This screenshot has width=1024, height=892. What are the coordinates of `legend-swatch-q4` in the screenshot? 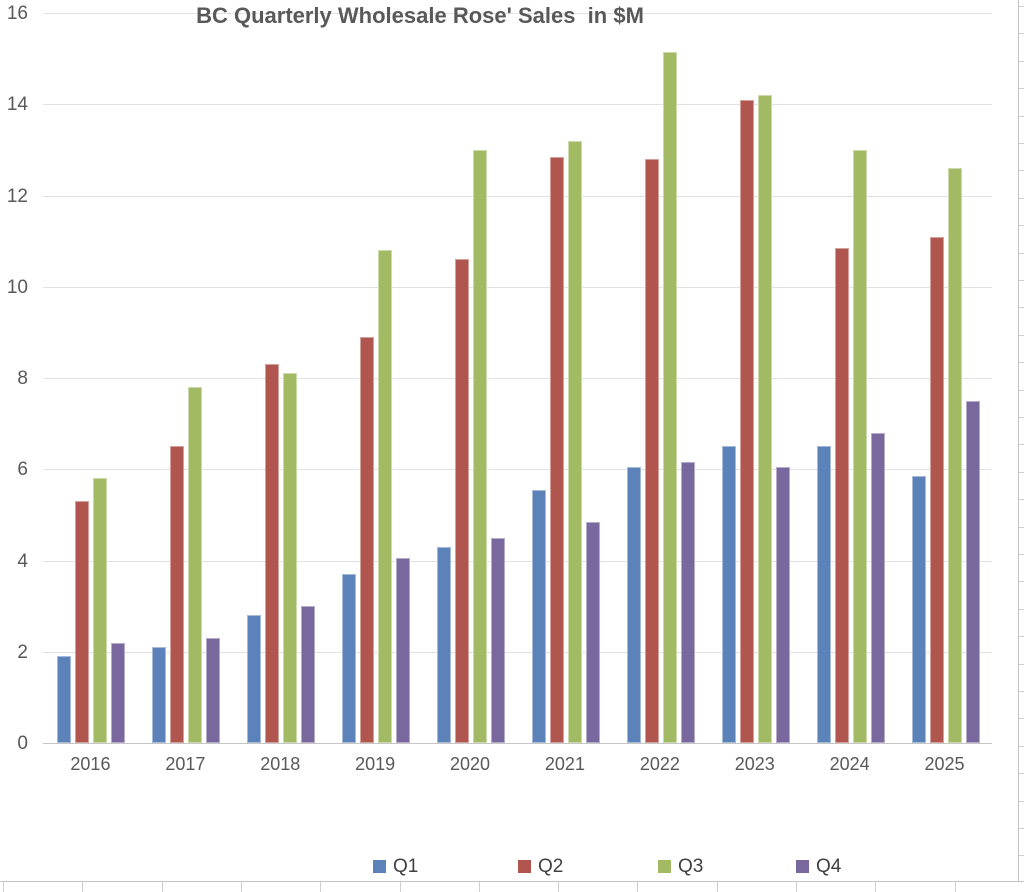 It's located at (802, 866).